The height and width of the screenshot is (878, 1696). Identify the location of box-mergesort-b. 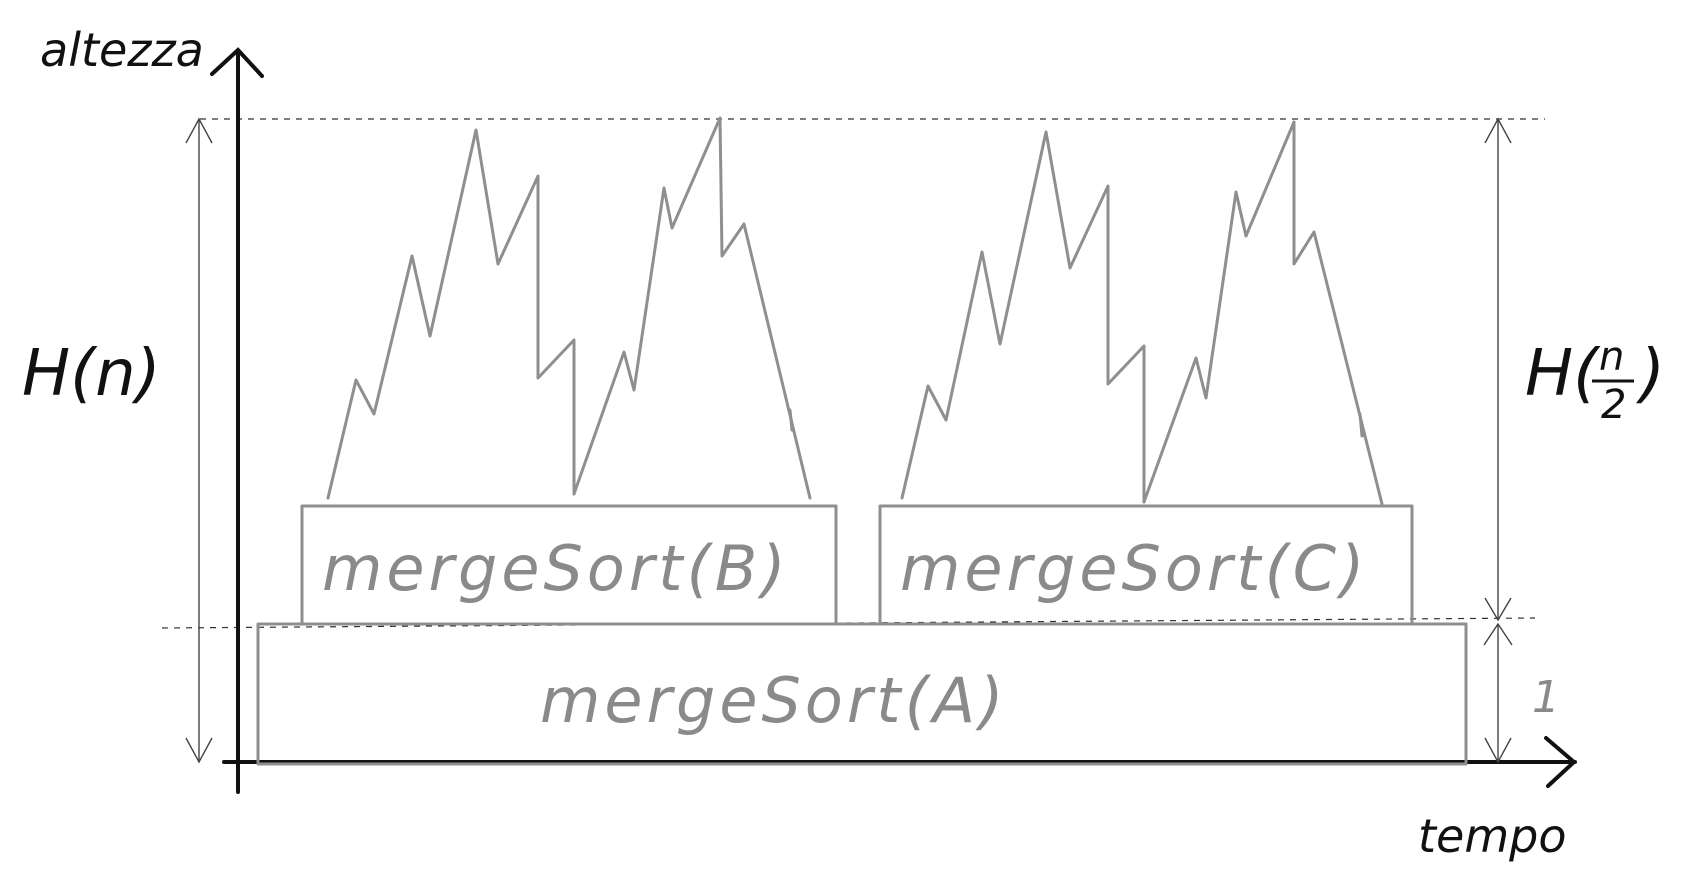
(569, 565).